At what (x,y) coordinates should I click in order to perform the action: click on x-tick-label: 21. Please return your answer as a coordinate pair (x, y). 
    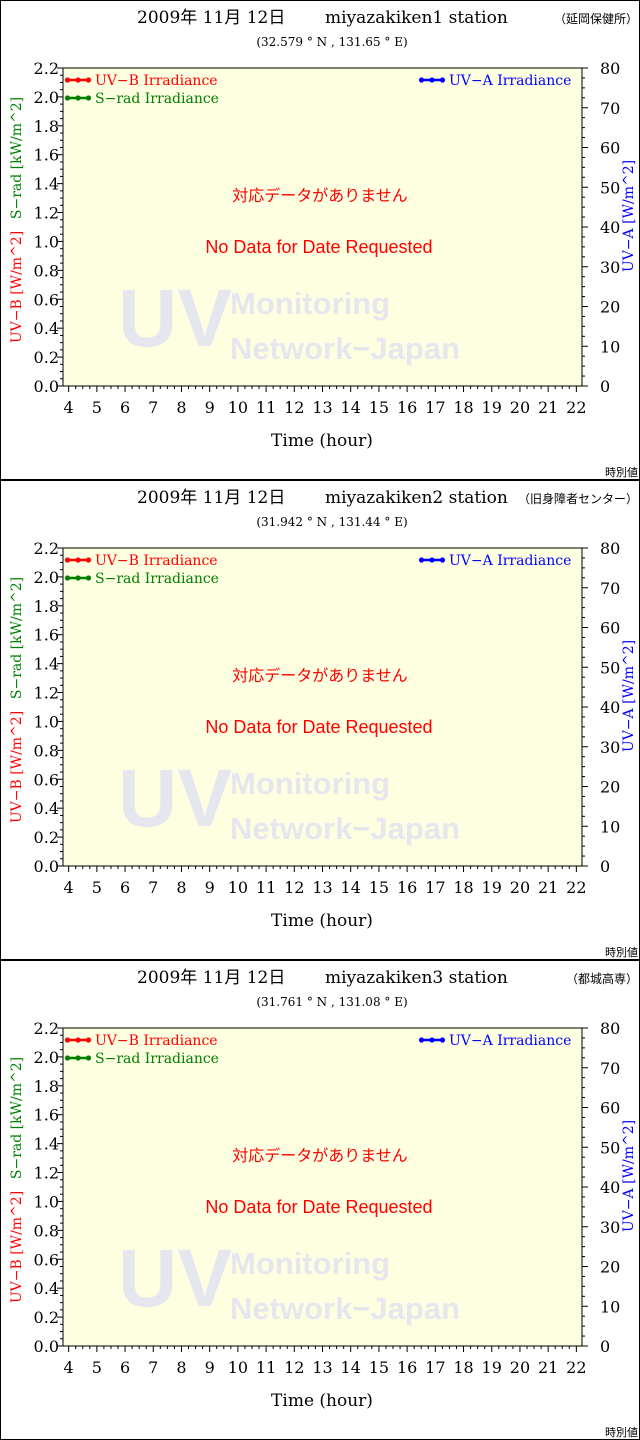
    Looking at the image, I should click on (548, 407).